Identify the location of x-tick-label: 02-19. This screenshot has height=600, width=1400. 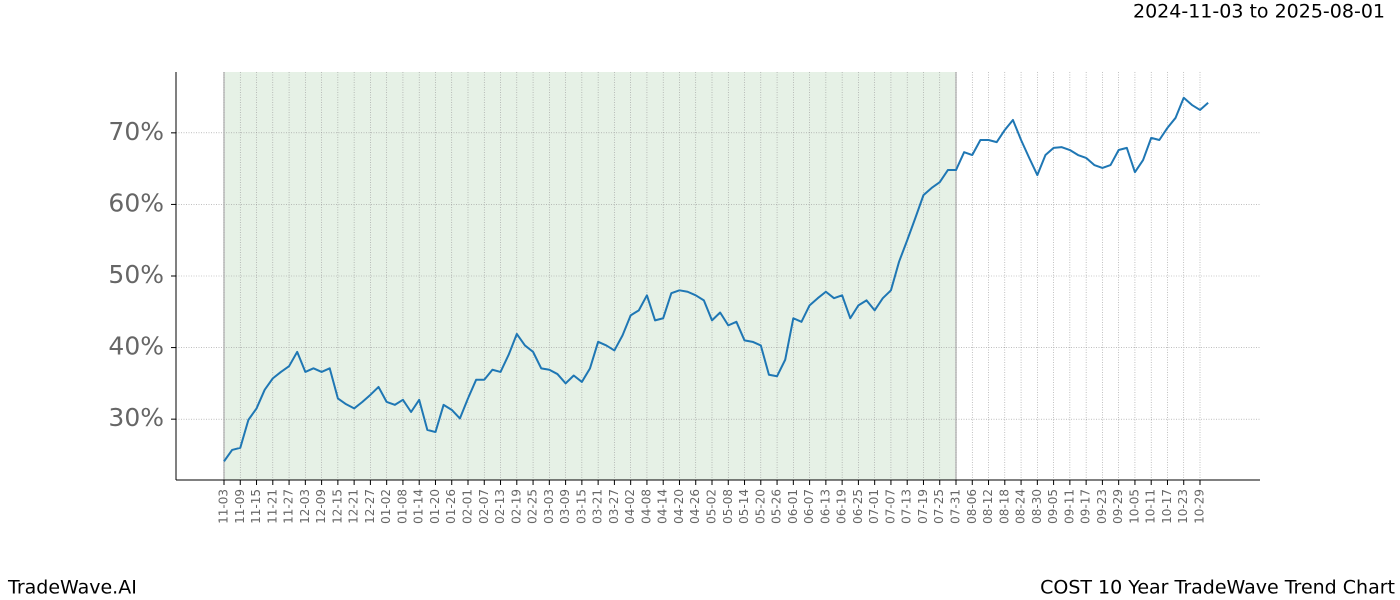
(516, 506).